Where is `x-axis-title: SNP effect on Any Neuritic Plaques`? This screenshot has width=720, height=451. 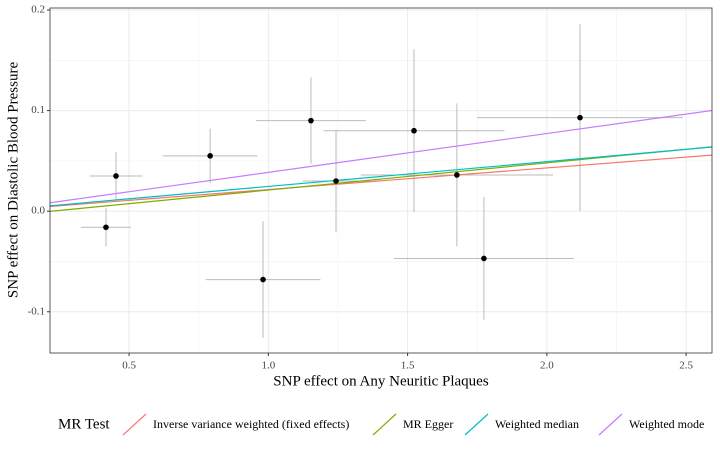 x-axis-title: SNP effect on Any Neuritic Plaques is located at coordinates (381, 381).